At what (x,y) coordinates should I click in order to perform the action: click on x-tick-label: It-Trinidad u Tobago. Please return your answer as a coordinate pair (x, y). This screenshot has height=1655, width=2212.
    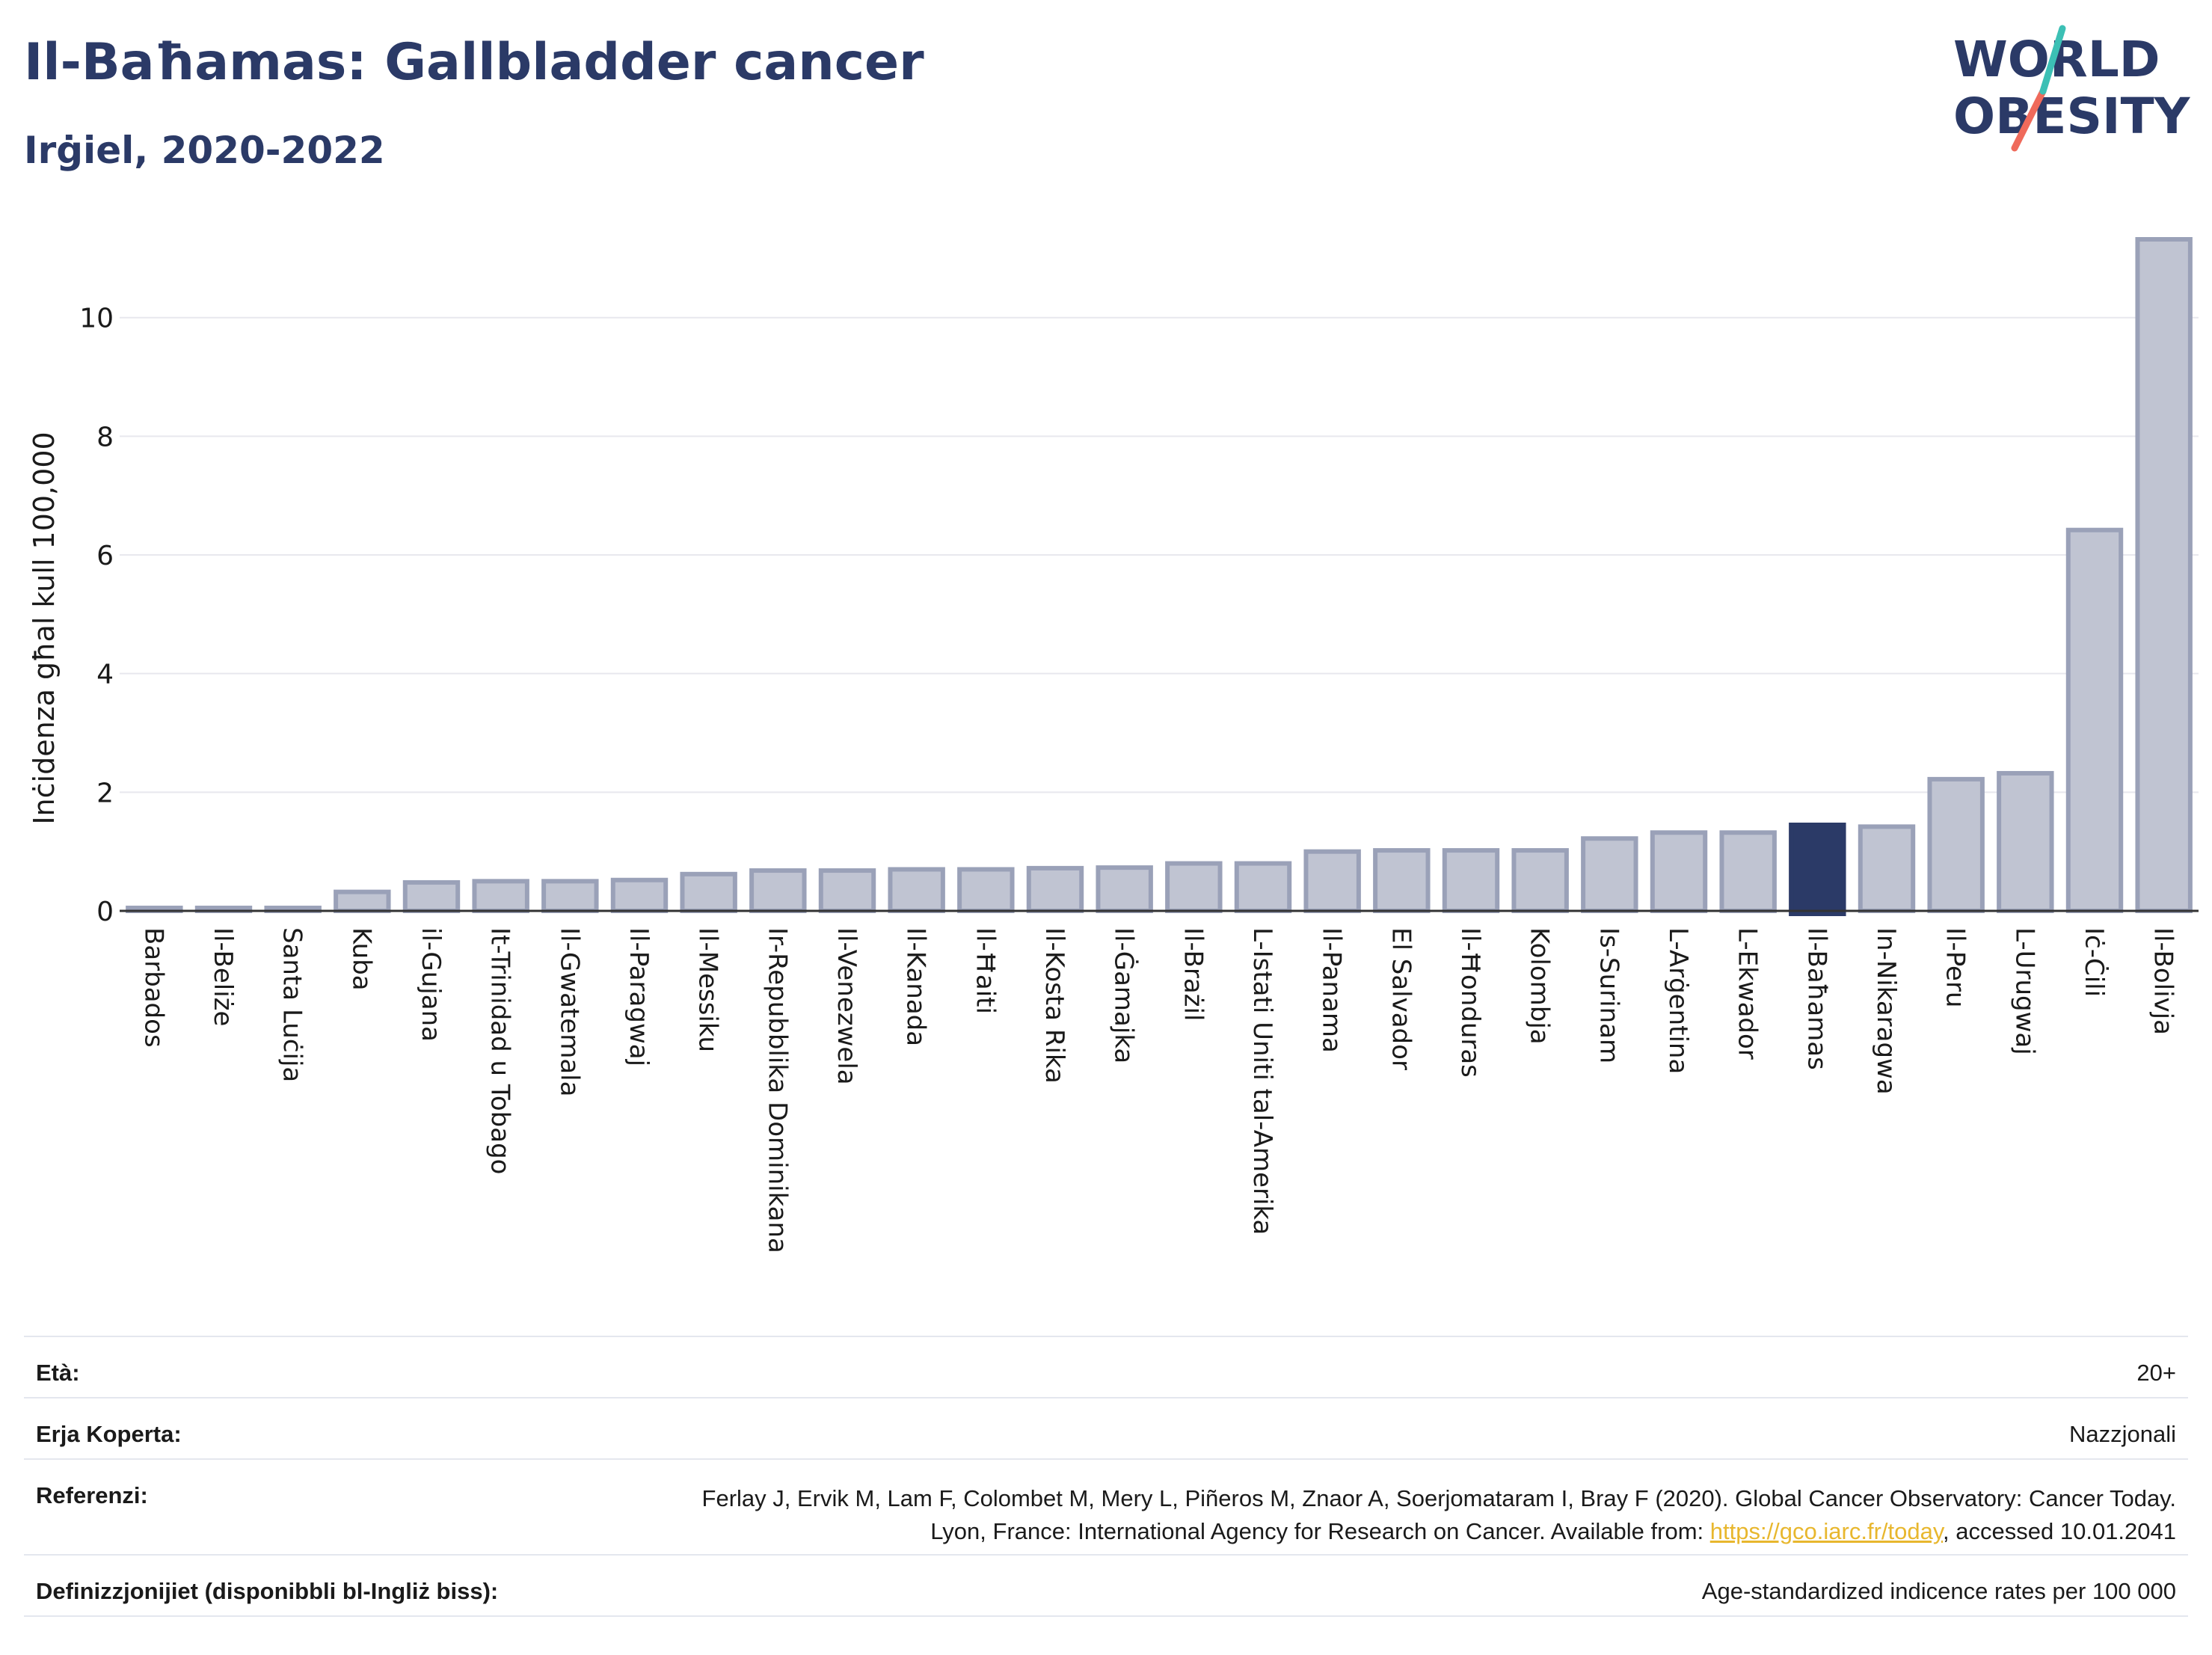
    Looking at the image, I should click on (500, 1050).